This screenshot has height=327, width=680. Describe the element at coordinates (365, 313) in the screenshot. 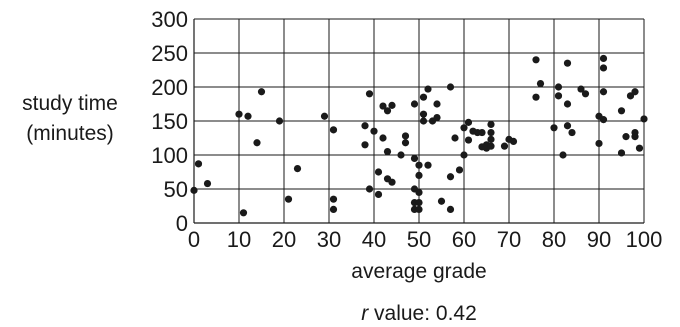

I see `r-value-italic: r` at that location.